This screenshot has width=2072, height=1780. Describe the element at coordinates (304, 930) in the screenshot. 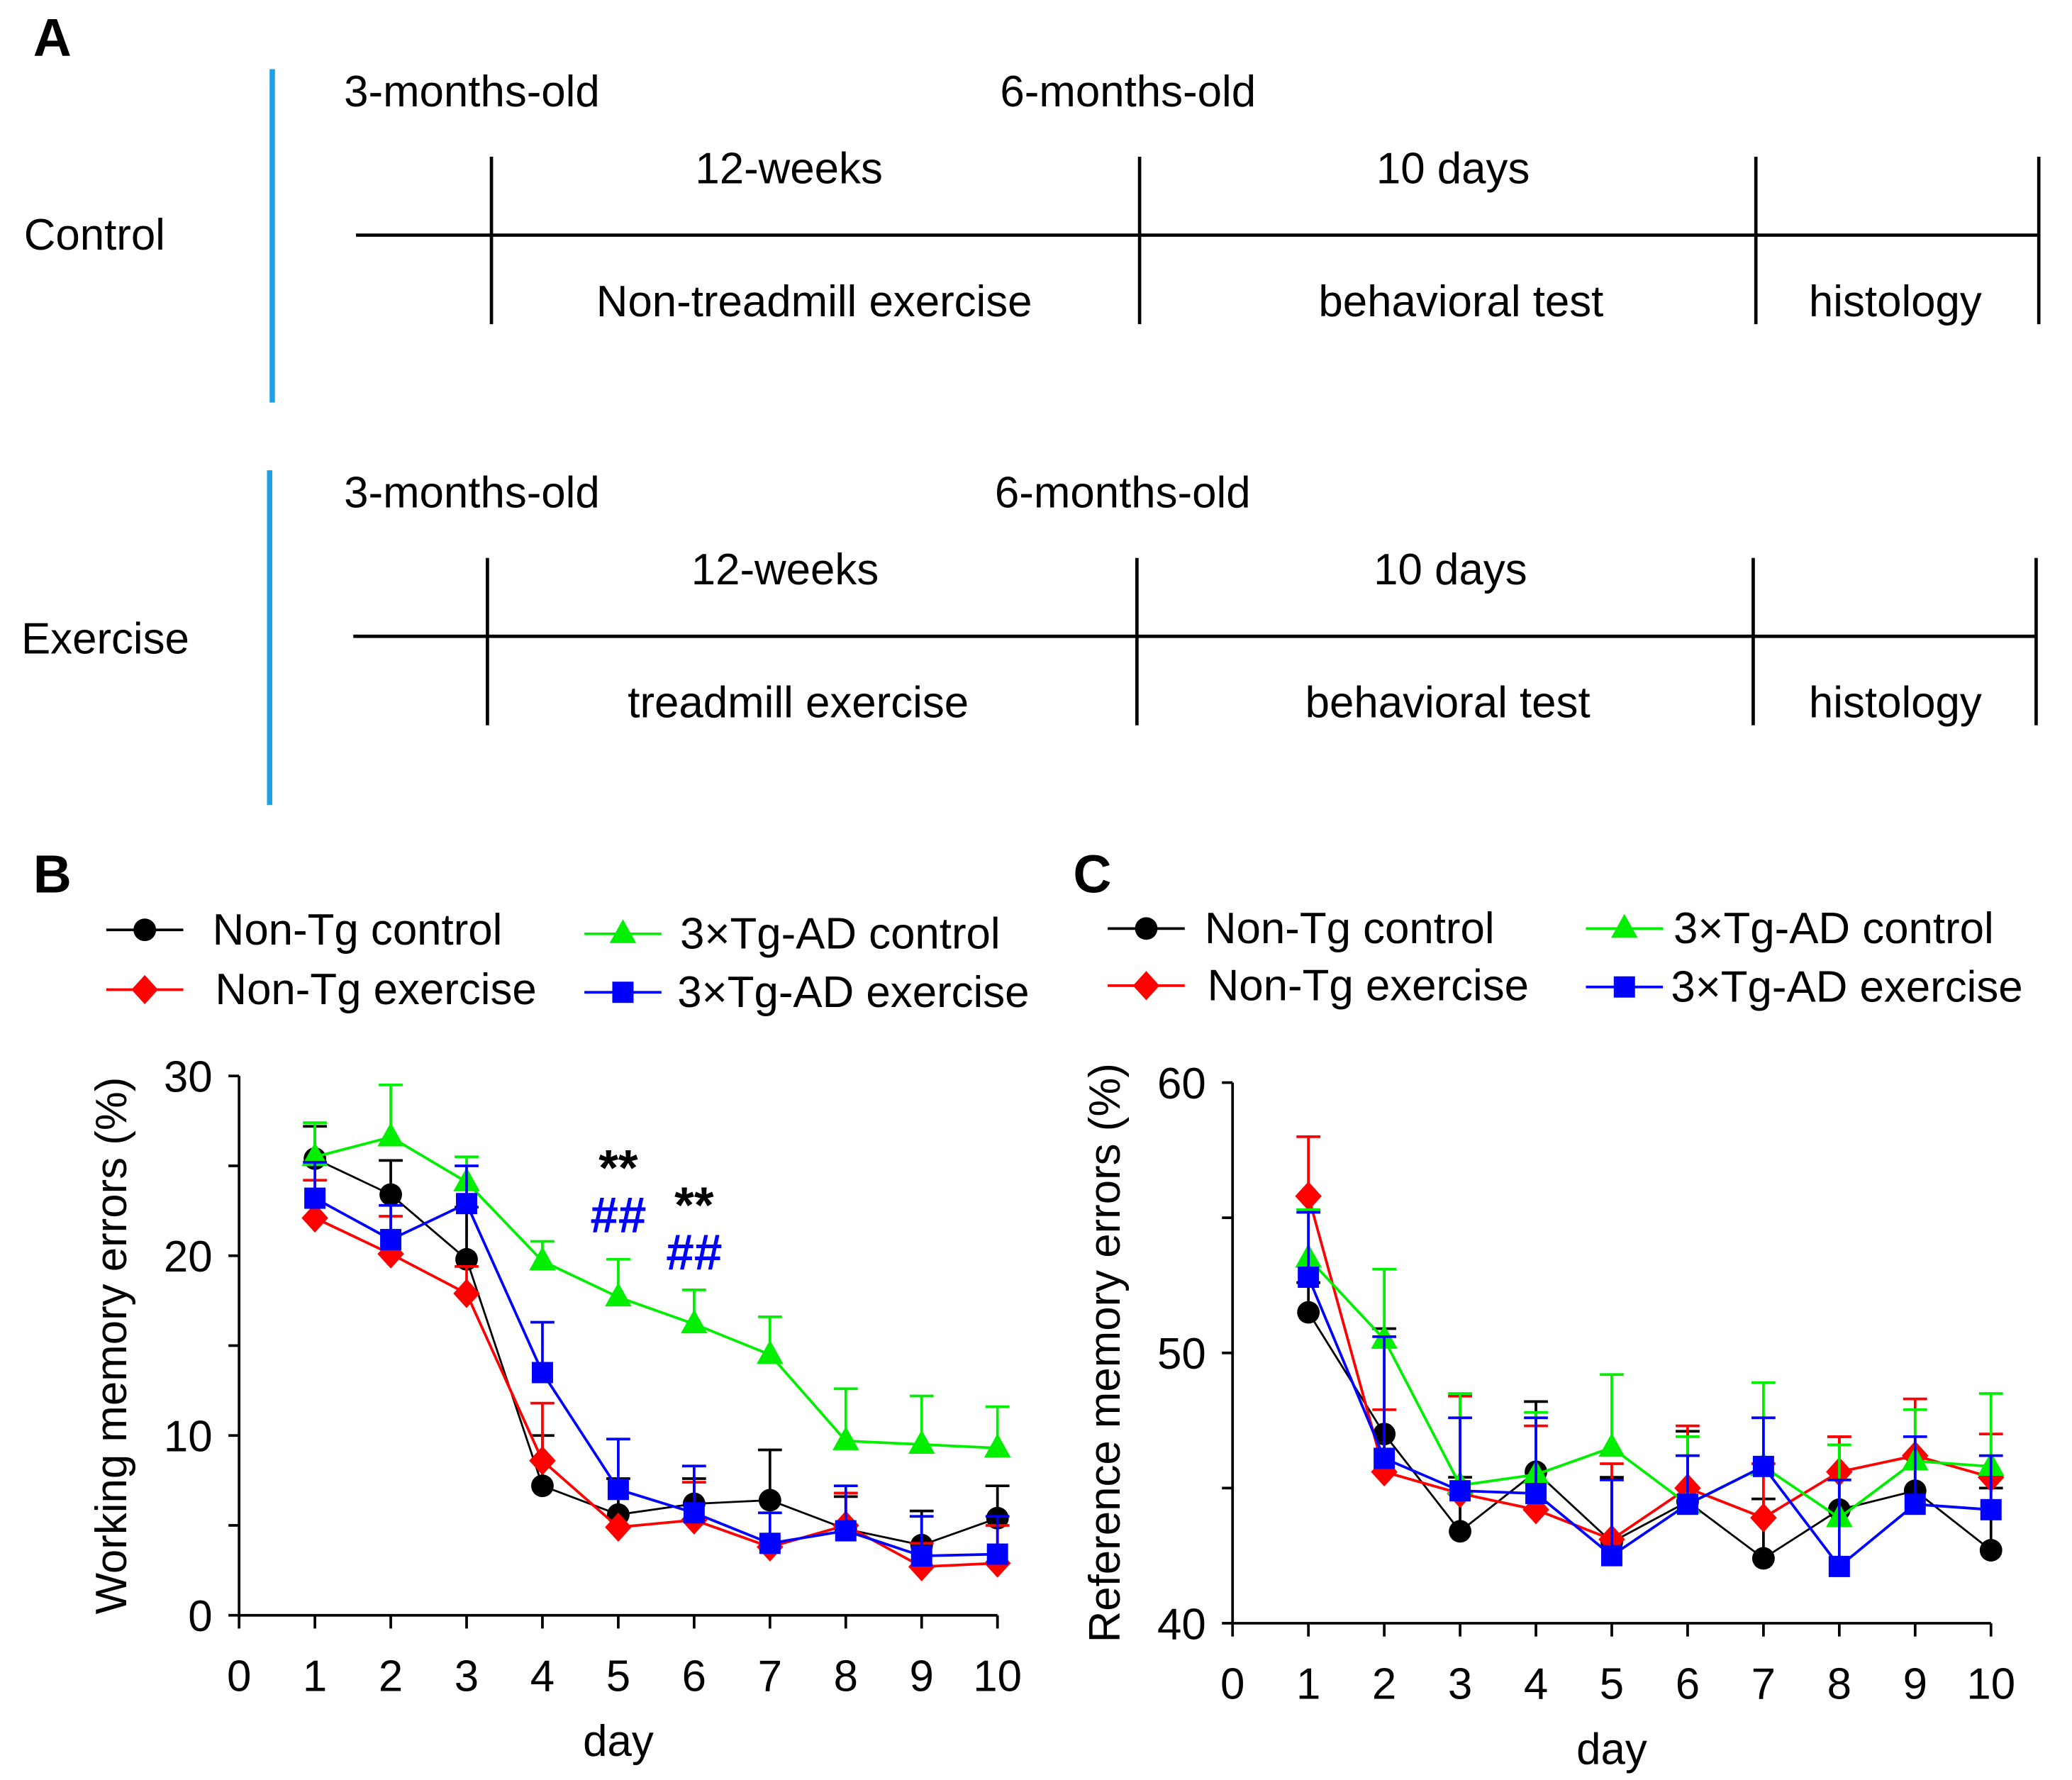

I see `legend-item: Non-Tg control` at that location.